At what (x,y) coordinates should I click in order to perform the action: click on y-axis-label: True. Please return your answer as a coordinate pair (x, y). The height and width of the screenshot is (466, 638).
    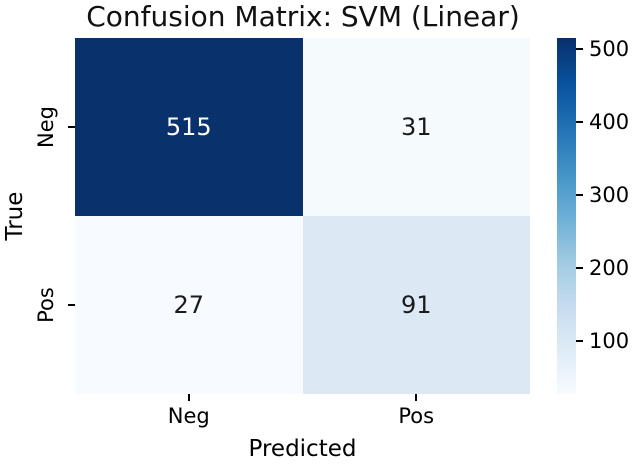
    Looking at the image, I should click on (15, 216).